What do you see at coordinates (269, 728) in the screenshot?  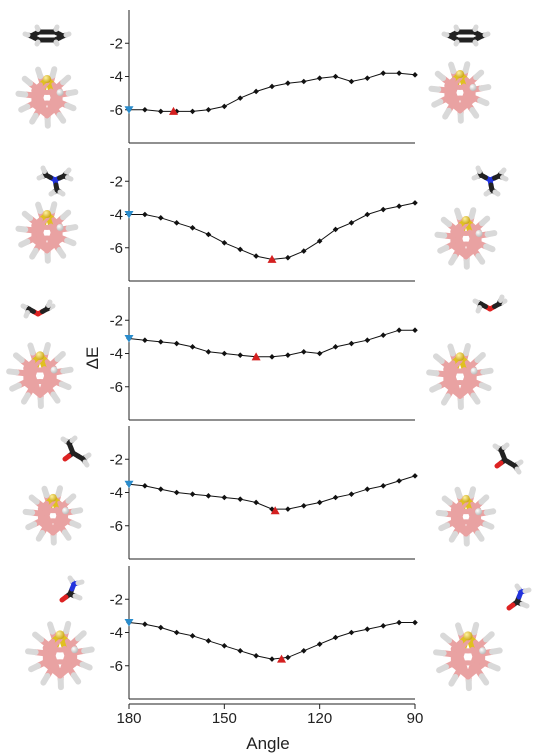 I see `x-axis: 180 150 120 90 Angle` at bounding box center [269, 728].